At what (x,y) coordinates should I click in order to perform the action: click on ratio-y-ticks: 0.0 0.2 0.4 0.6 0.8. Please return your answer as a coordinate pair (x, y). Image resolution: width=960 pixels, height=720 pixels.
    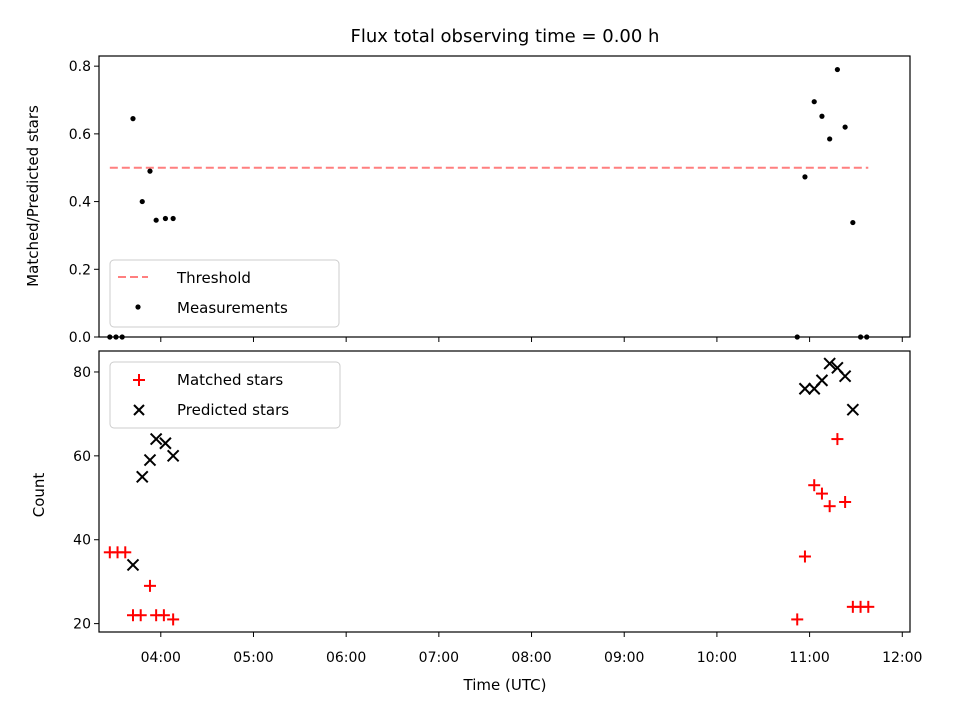
    Looking at the image, I should click on (84, 202).